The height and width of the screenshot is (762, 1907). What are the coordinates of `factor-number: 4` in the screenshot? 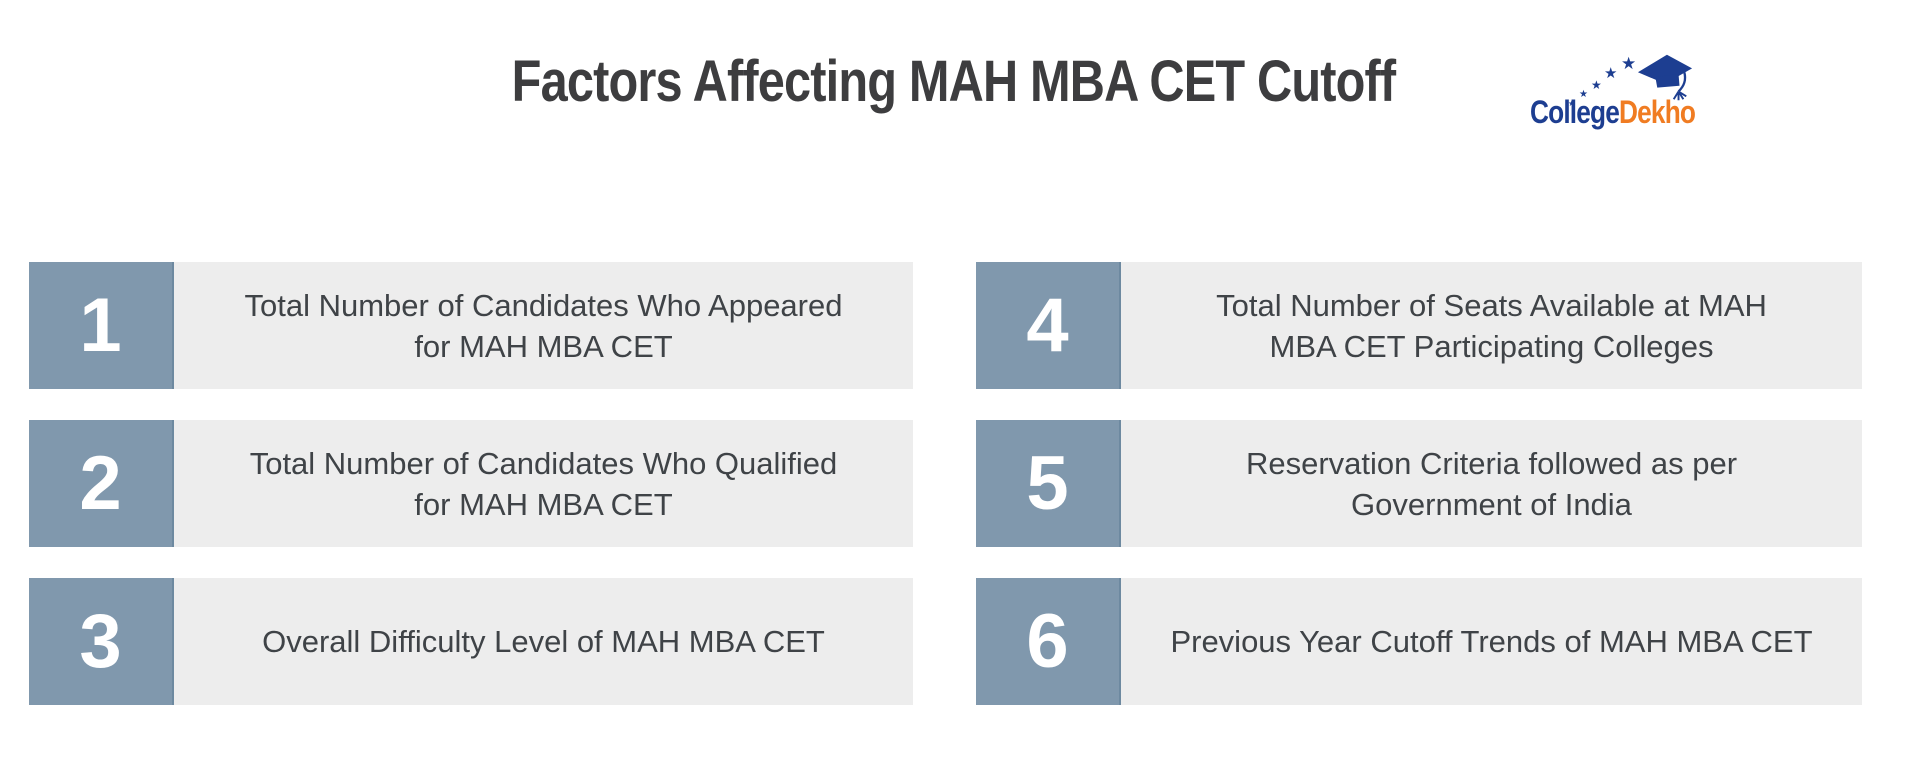 It's located at (1048, 325).